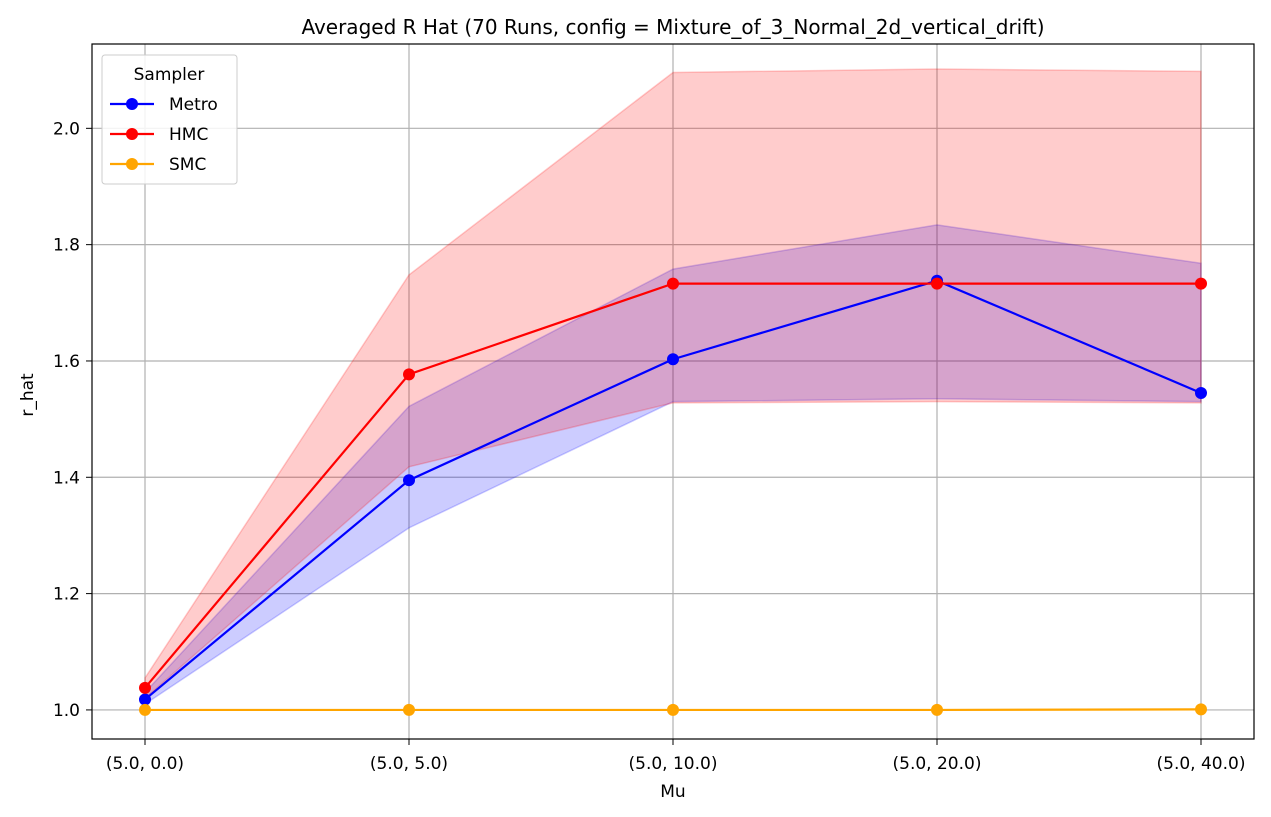  What do you see at coordinates (193, 105) in the screenshot?
I see `legend-label-metro: Metro` at bounding box center [193, 105].